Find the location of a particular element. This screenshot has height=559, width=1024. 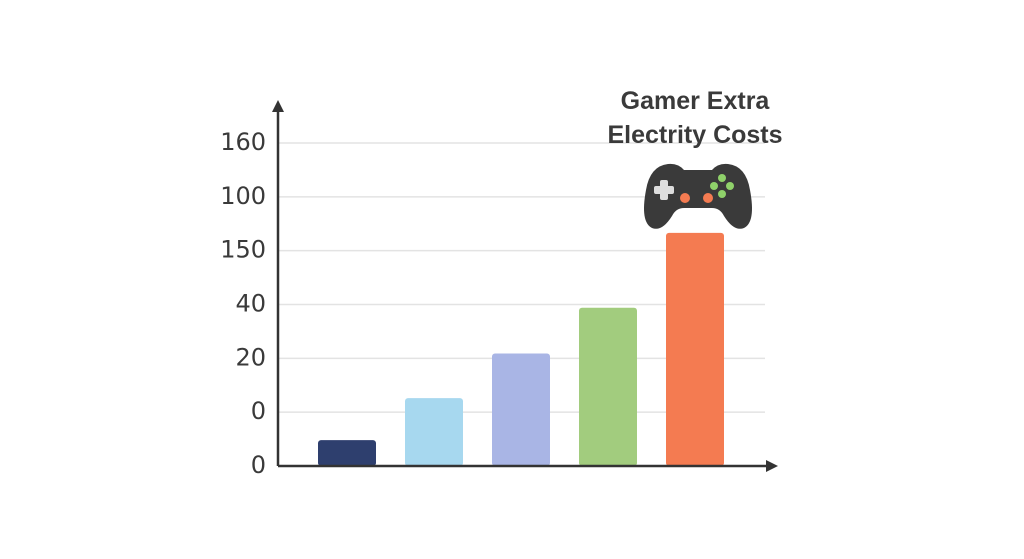

y-axis-arrow is located at coordinates (278, 106).